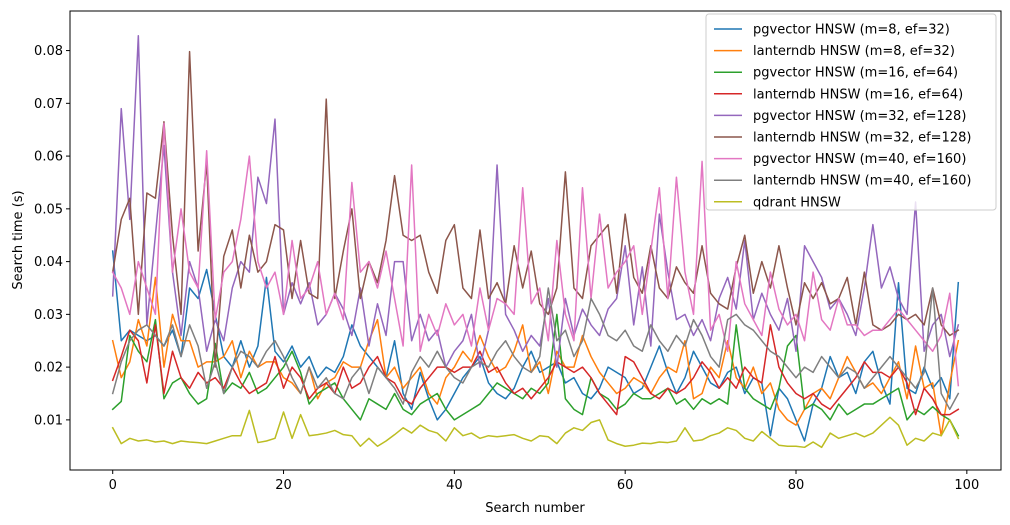  I want to click on y-tick-label: 0.02, so click(48, 368).